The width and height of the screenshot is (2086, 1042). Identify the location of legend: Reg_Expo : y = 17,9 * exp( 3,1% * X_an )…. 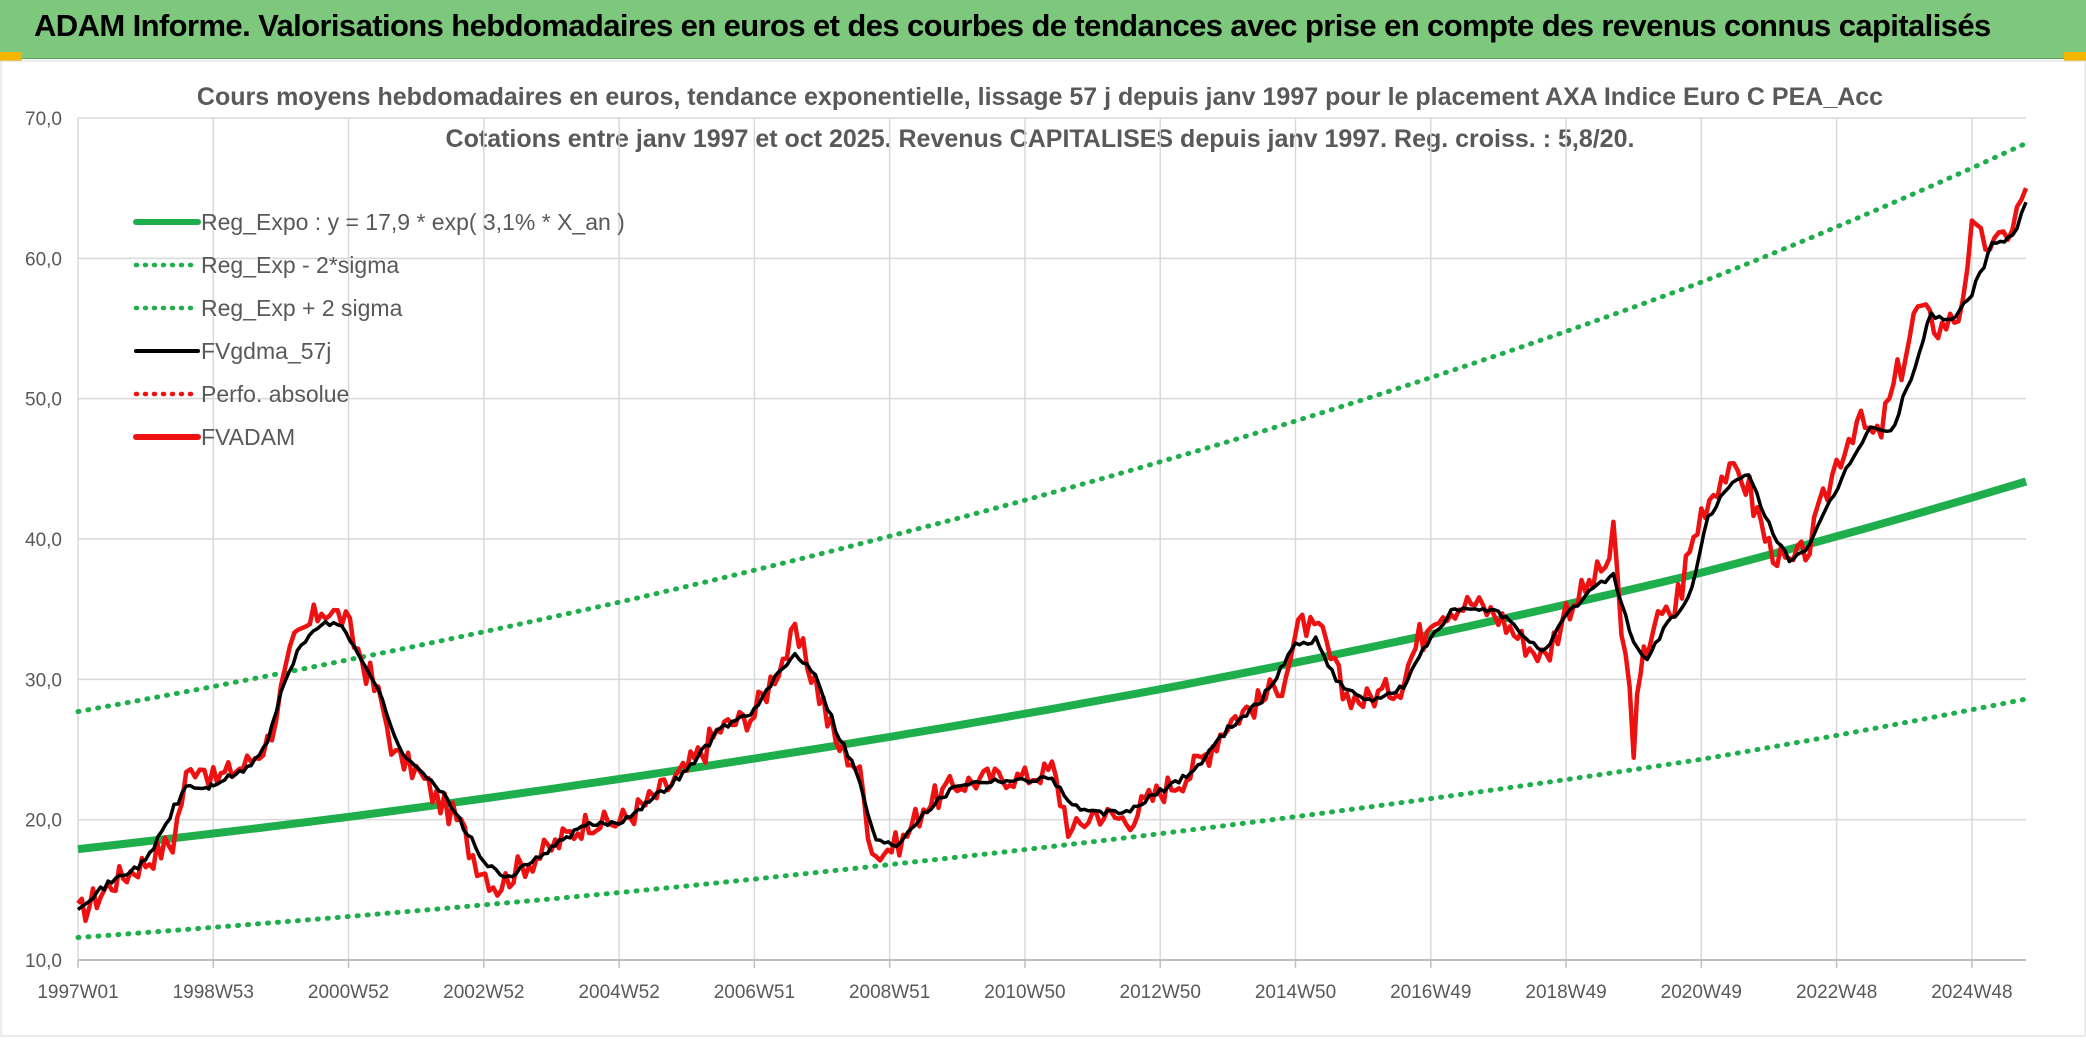
(379, 329).